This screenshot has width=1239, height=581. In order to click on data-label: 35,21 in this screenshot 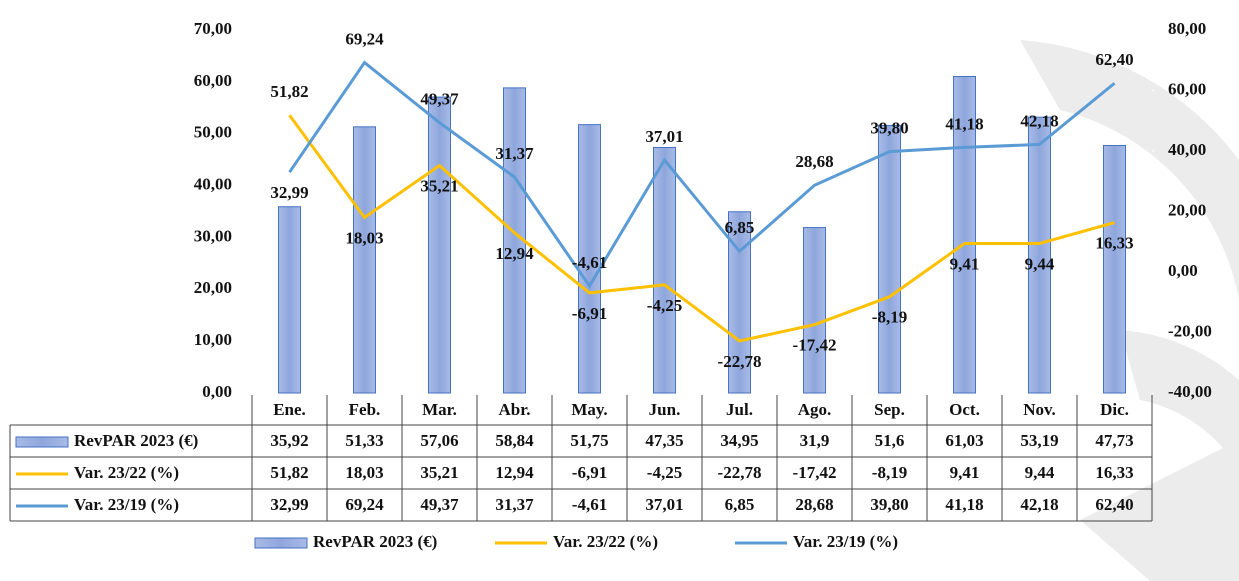, I will do `click(439, 185)`.